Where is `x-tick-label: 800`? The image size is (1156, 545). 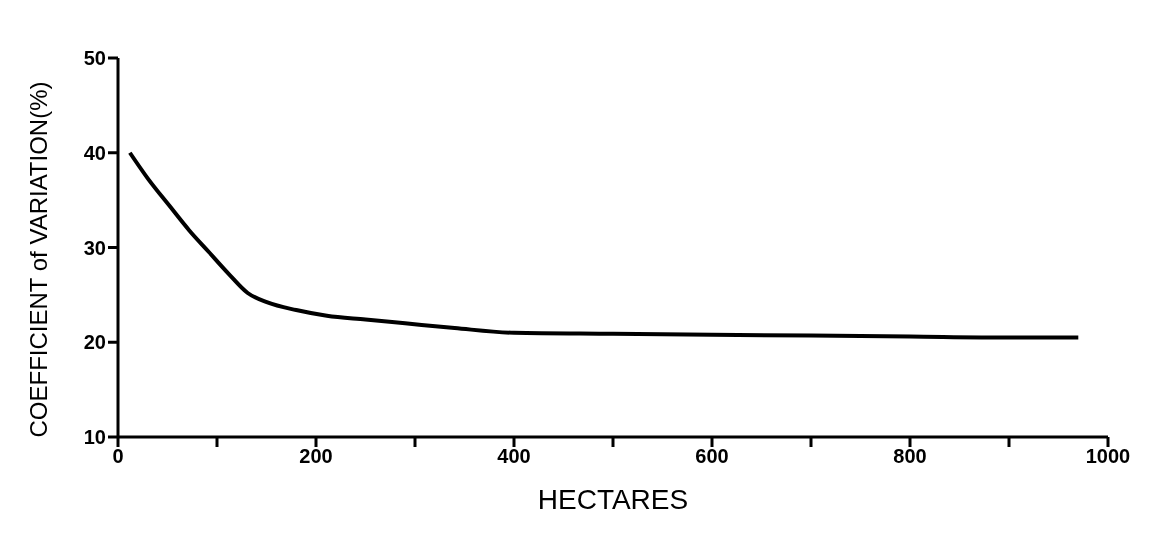
x-tick-label: 800 is located at coordinates (910, 456).